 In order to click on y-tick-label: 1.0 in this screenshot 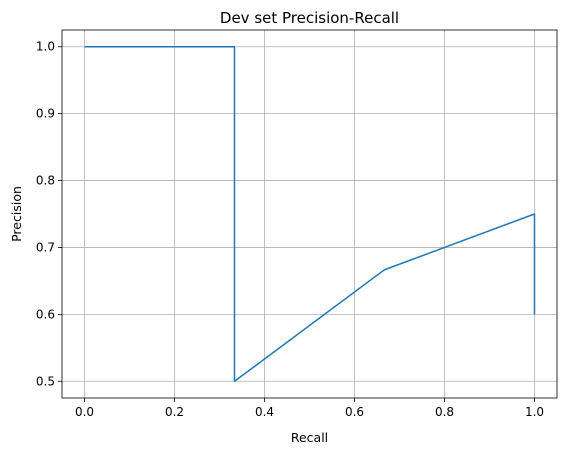, I will do `click(45, 47)`.